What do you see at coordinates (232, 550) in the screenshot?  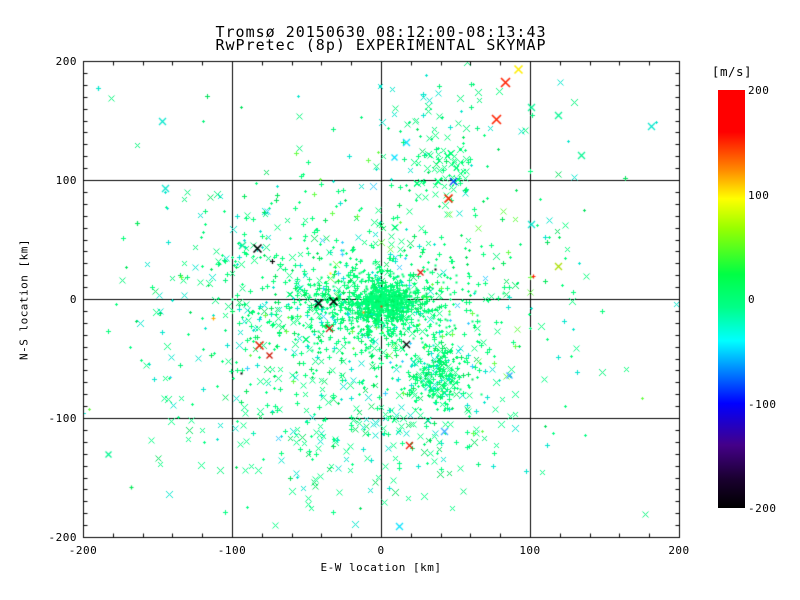 I see `x-tick-label: -100` at bounding box center [232, 550].